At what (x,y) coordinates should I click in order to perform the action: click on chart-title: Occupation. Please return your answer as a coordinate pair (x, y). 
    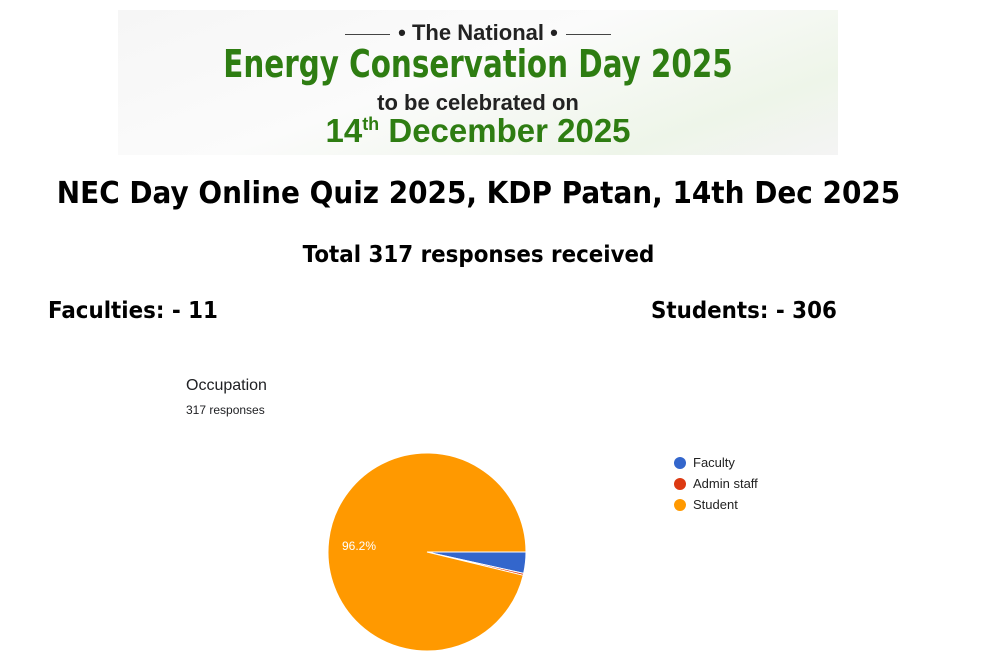
    Looking at the image, I should click on (226, 385).